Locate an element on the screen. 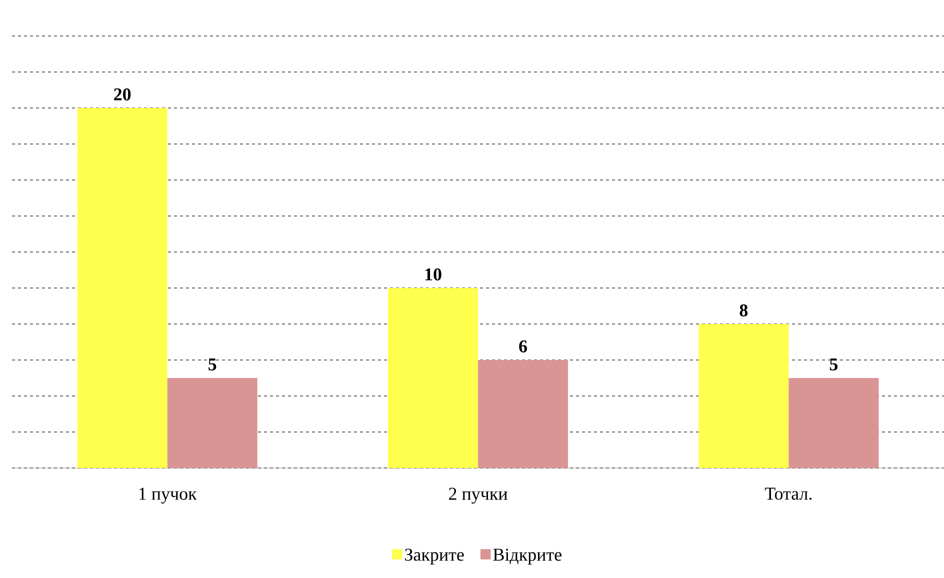 The width and height of the screenshot is (944, 578). legend-label: Відкрите is located at coordinates (527, 556).